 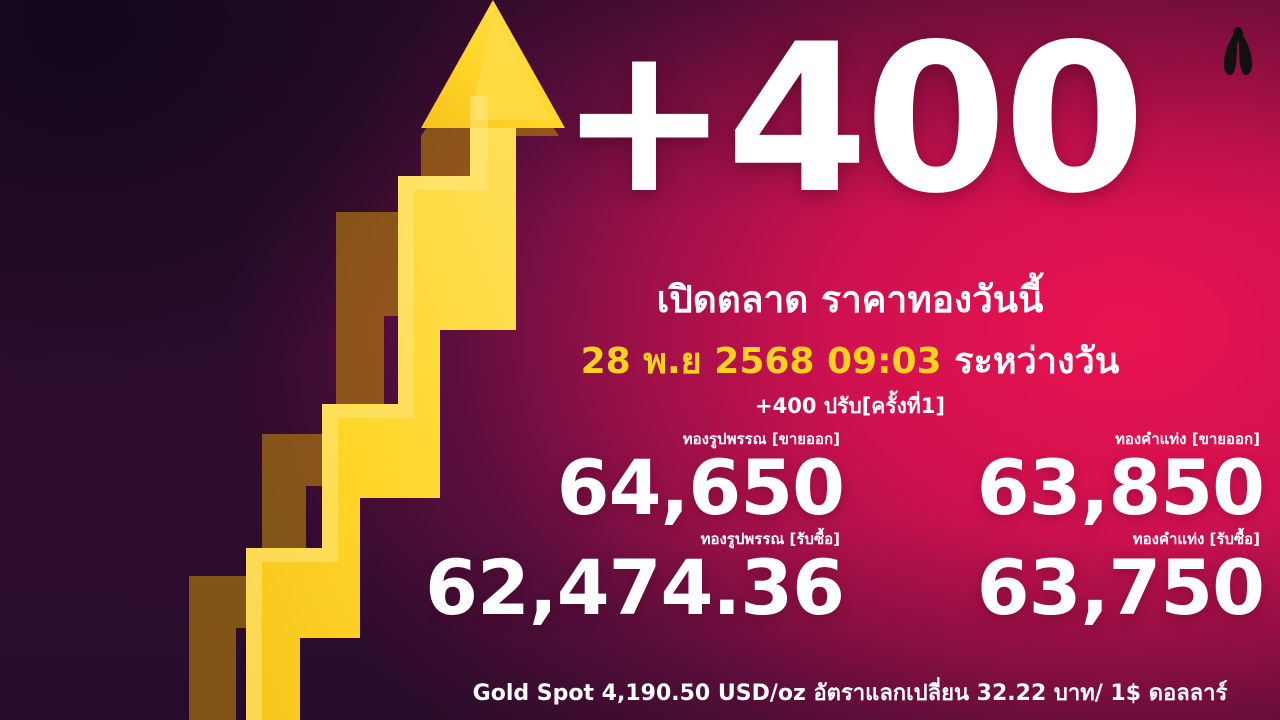 What do you see at coordinates (1238, 50) in the screenshot?
I see `black-mourning-ribbon-icon` at bounding box center [1238, 50].